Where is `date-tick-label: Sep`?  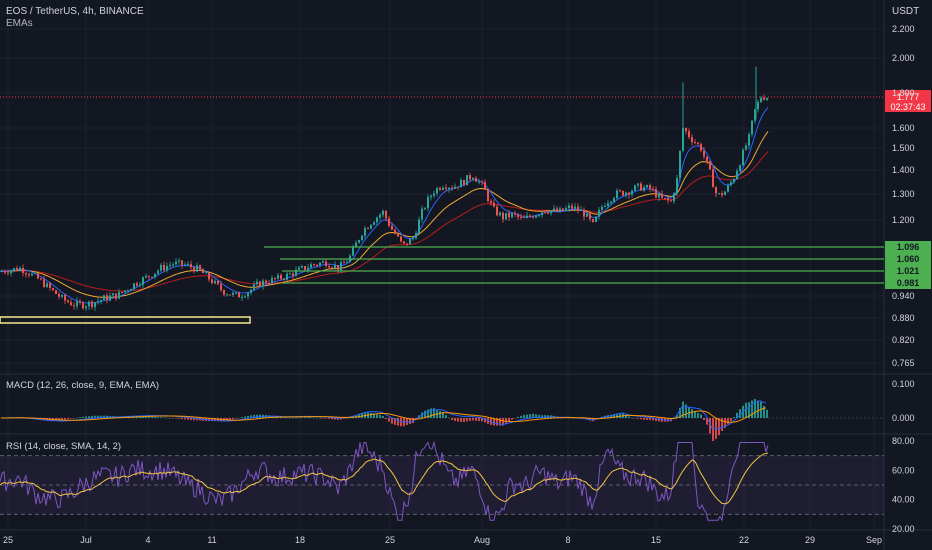
date-tick-label: Sep is located at coordinates (874, 540).